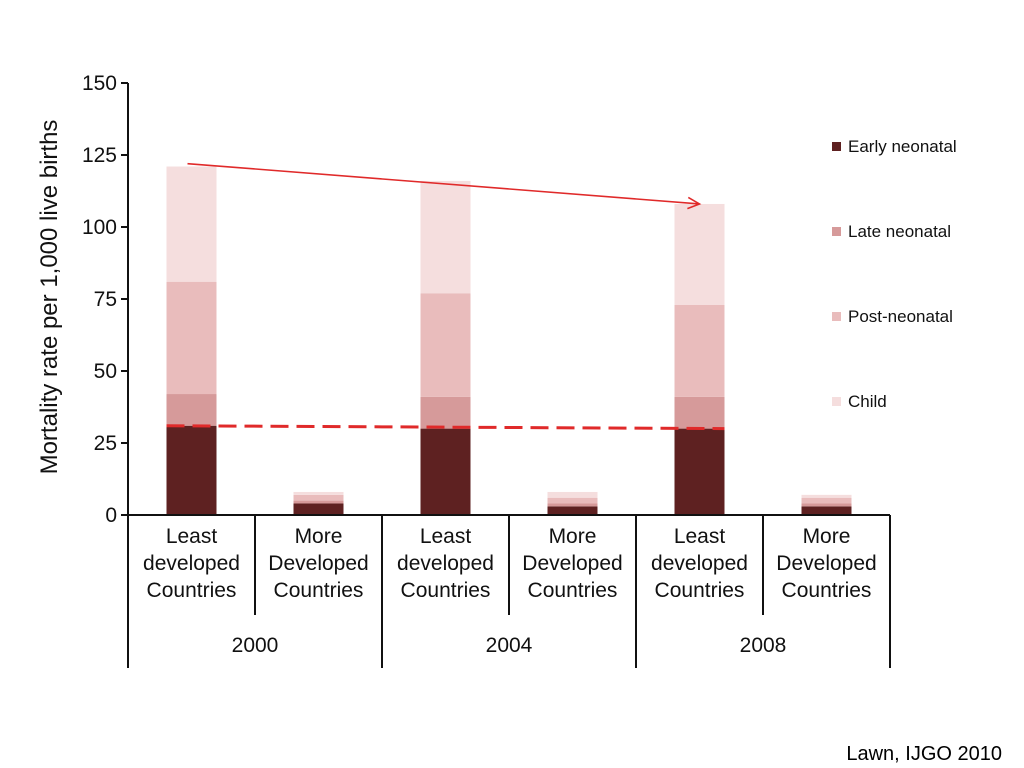 This screenshot has height=768, width=1024. Describe the element at coordinates (255, 645) in the screenshot. I see `year-label-2000: 2000` at that location.